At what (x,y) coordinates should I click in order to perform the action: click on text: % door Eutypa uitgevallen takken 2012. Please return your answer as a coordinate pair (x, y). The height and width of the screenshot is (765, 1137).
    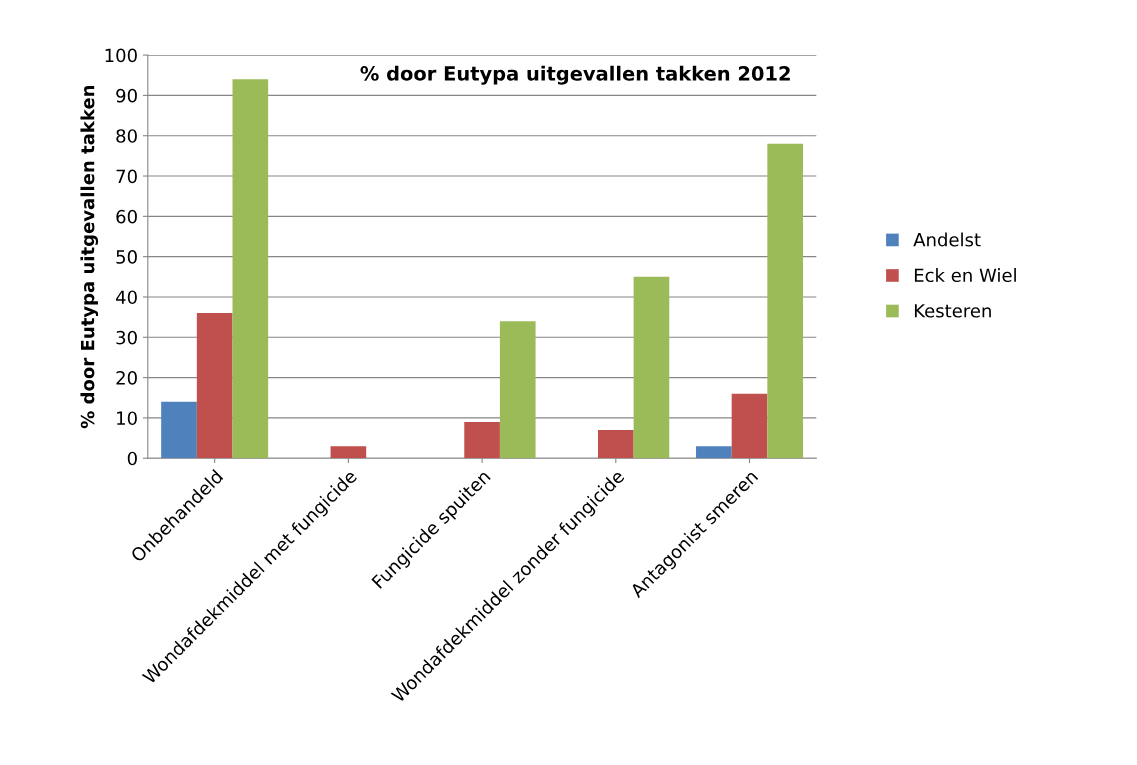
    Looking at the image, I should click on (575, 75).